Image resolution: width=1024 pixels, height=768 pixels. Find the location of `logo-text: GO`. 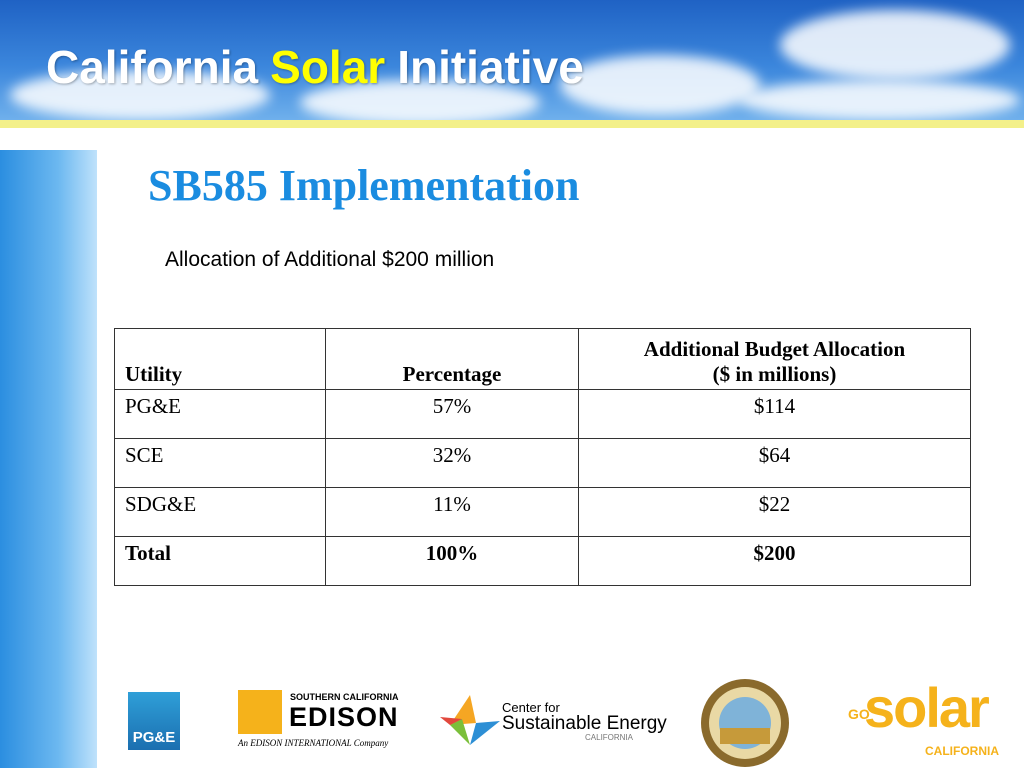

logo-text: GO is located at coordinates (859, 714).